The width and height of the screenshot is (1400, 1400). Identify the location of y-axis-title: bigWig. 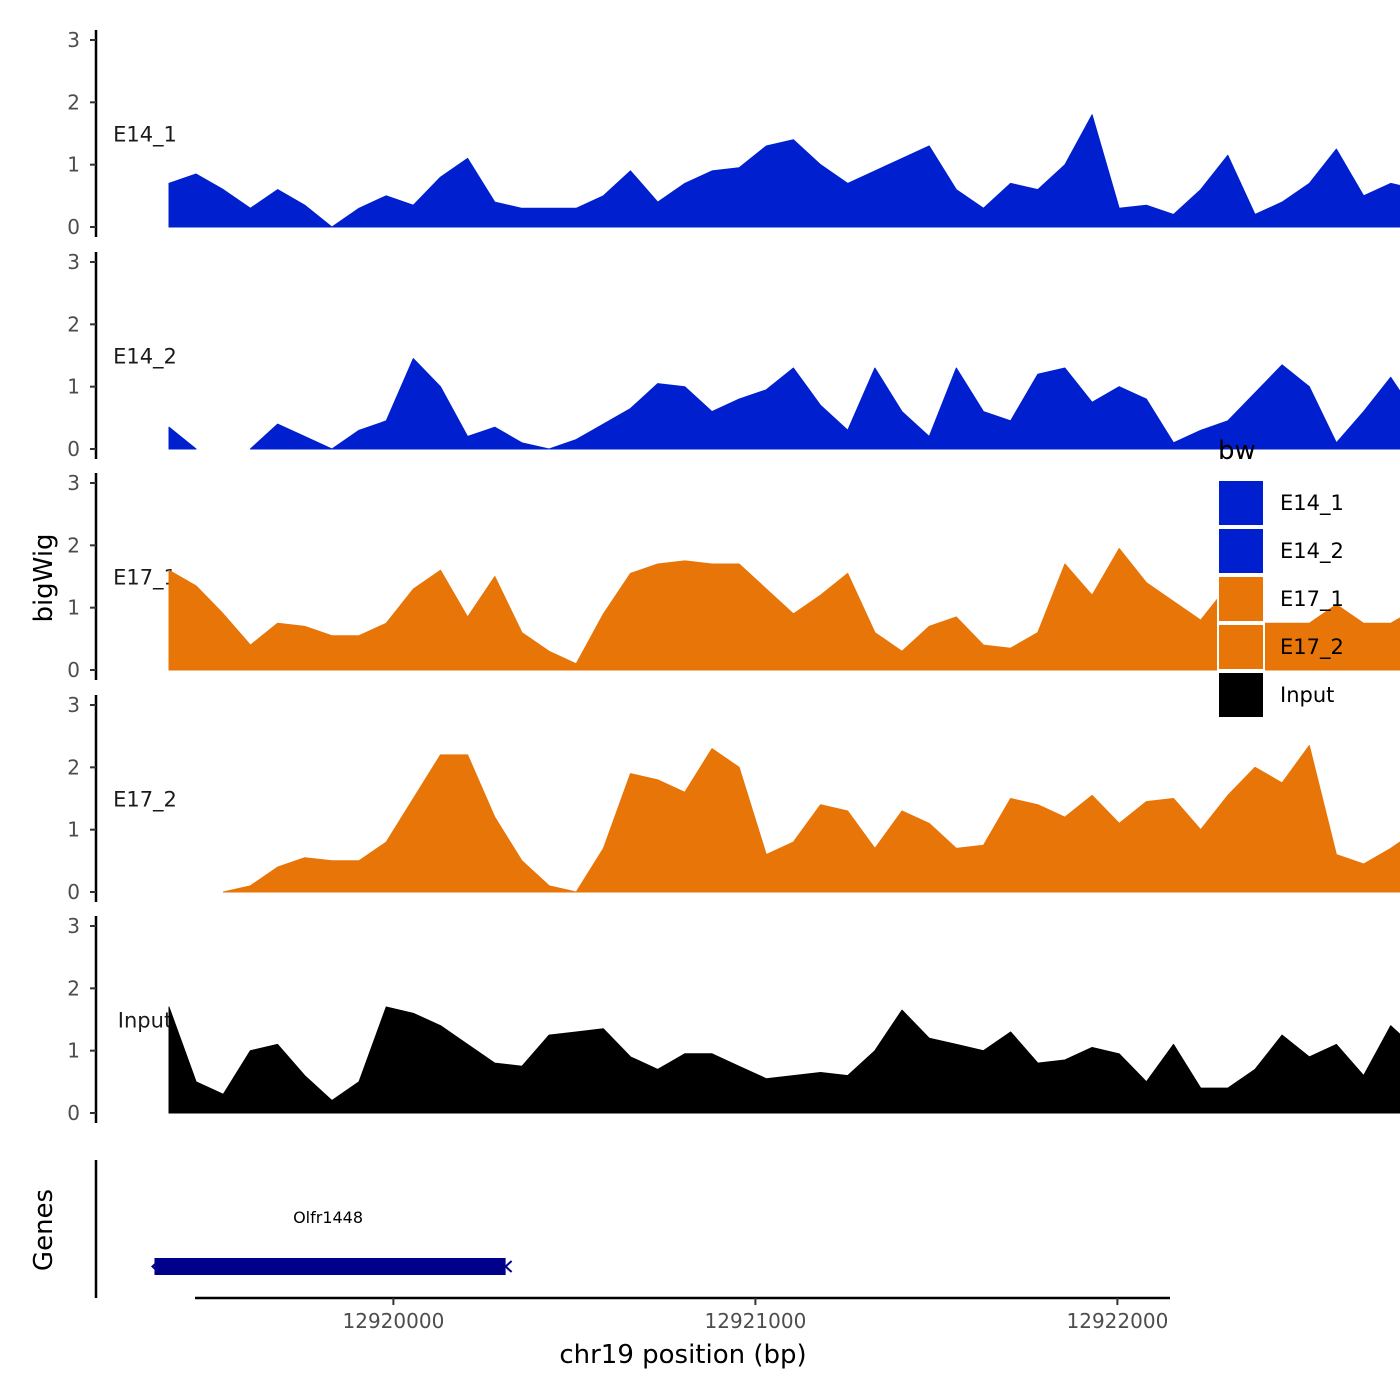
(44, 577).